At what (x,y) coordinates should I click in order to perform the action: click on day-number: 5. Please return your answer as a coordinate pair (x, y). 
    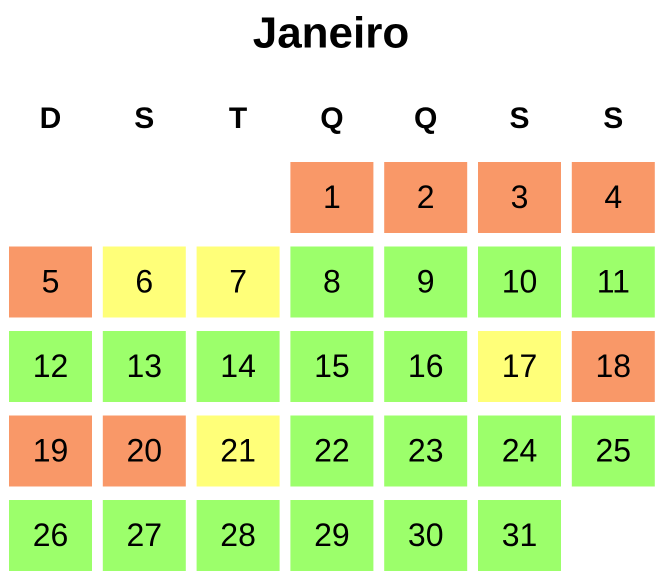
    Looking at the image, I should click on (51, 281).